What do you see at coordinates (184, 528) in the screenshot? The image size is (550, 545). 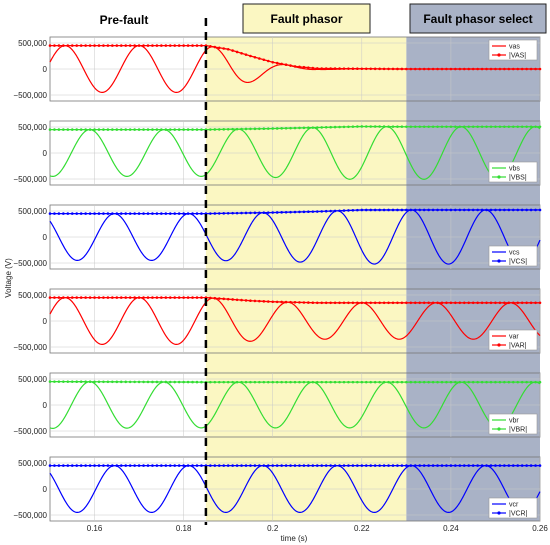 I see `x-tick-label: 0.18` at bounding box center [184, 528].